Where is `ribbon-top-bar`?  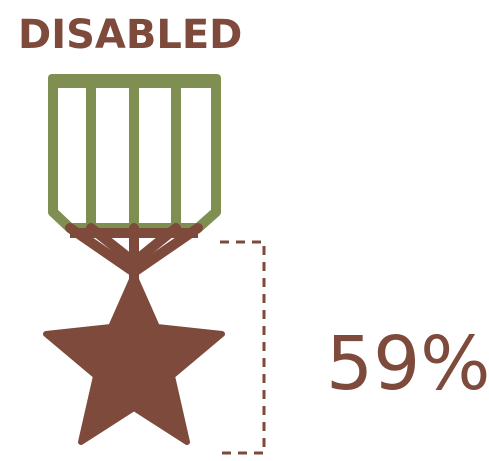 ribbon-top-bar is located at coordinates (134, 81).